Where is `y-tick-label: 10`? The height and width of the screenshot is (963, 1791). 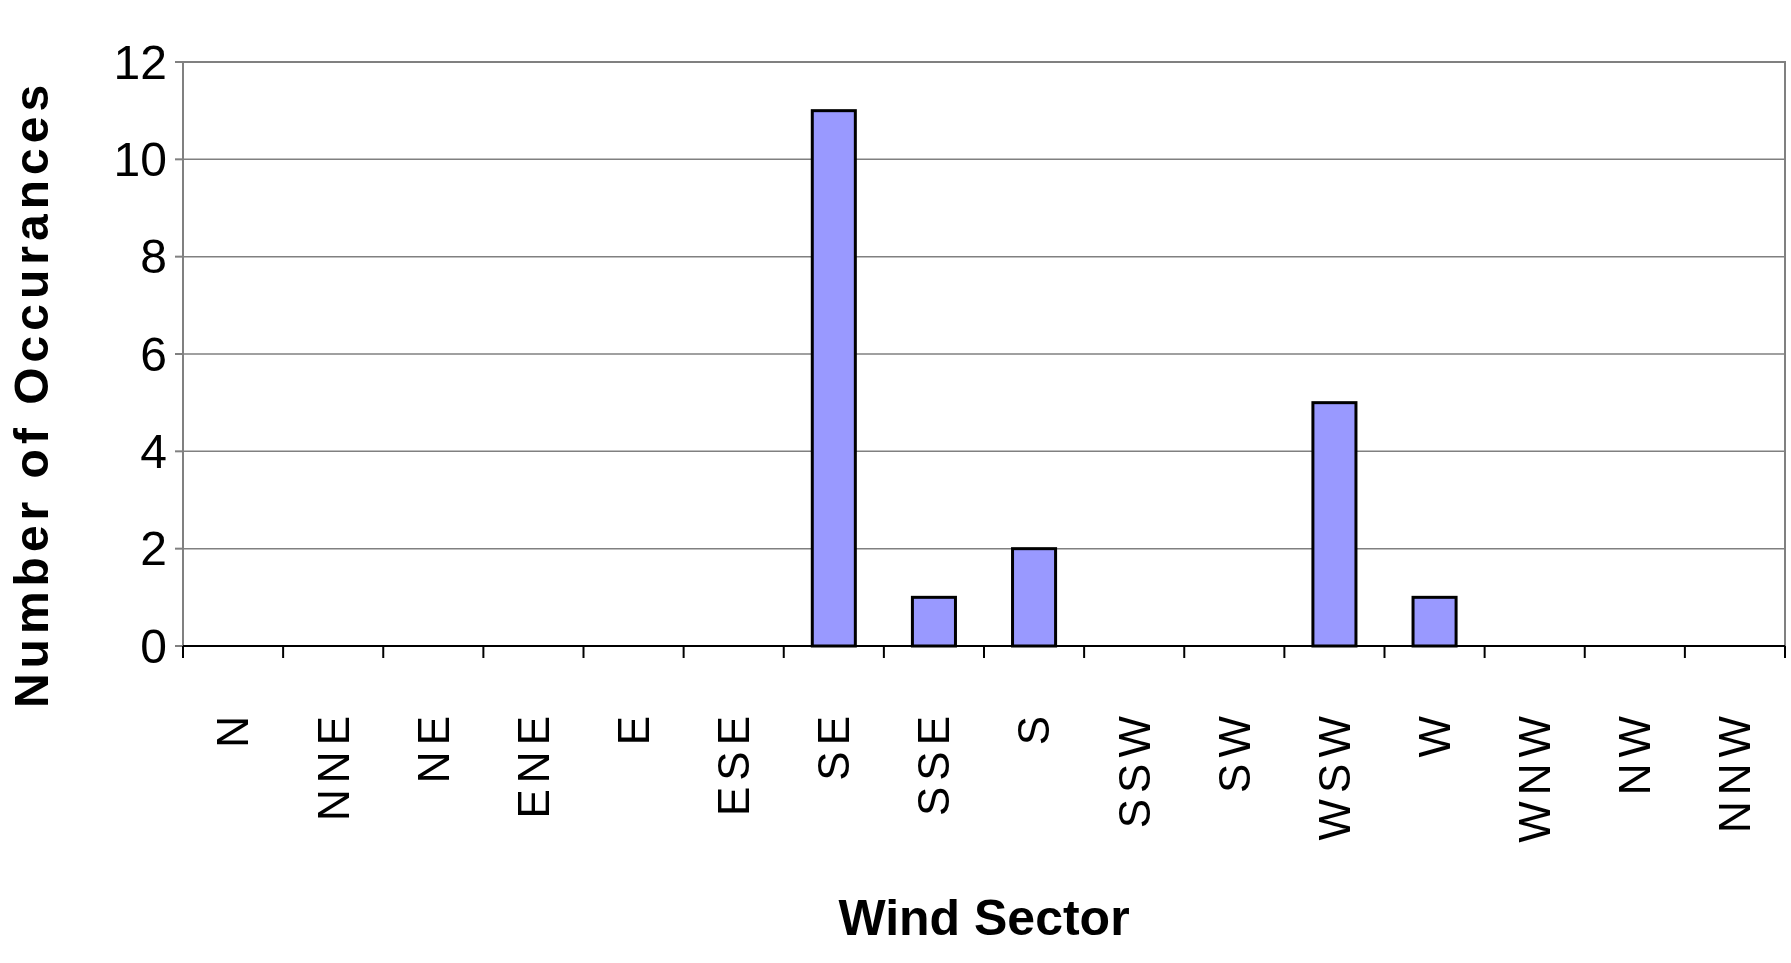
y-tick-label: 10 is located at coordinates (140, 160).